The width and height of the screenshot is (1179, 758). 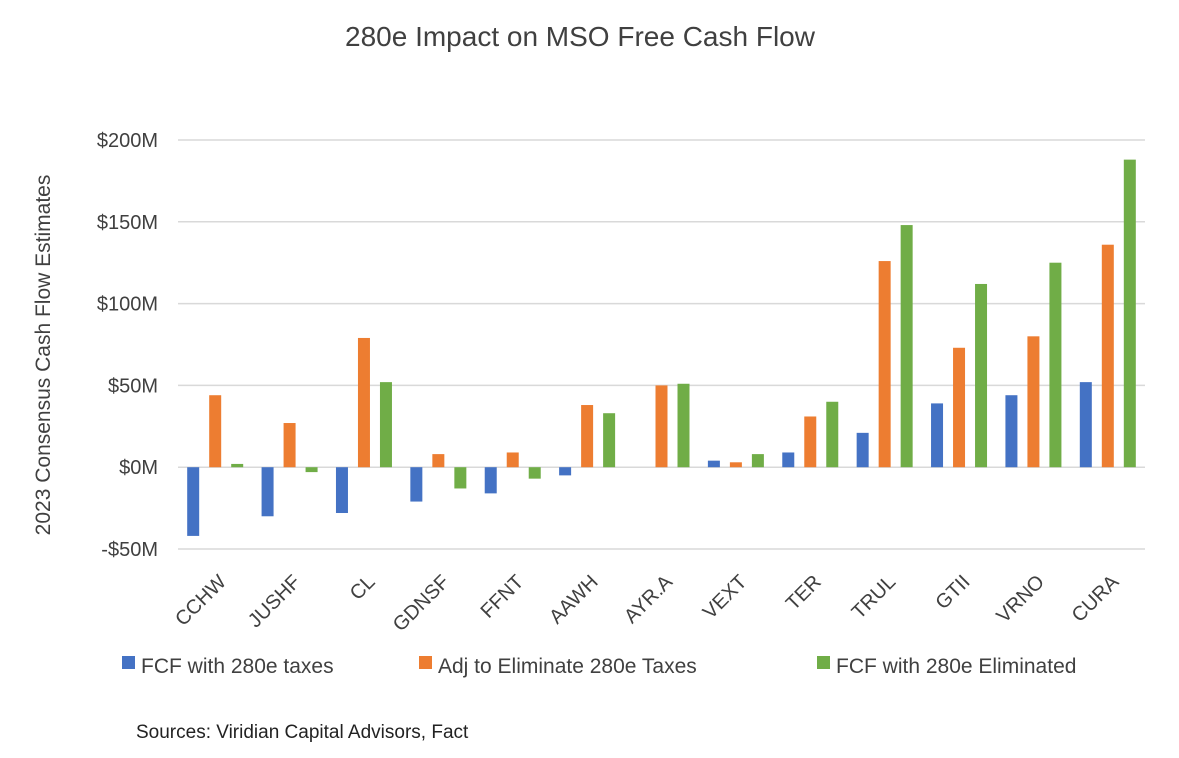 I want to click on y-tick-label: $100M, so click(x=127, y=305).